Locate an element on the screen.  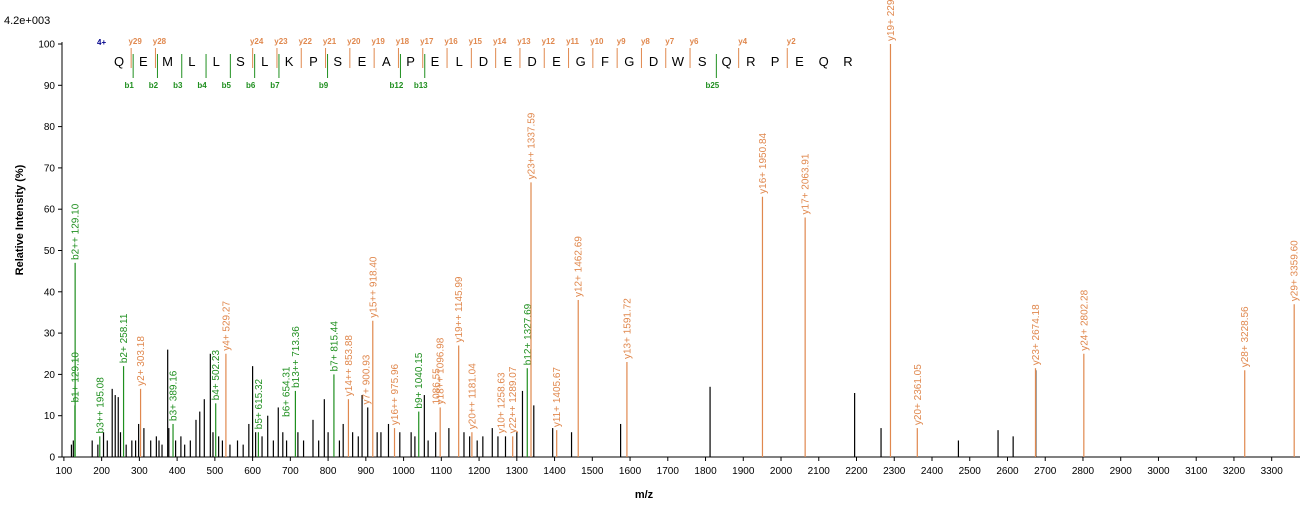
peak-label: y18++ 1096.98 is located at coordinates (441, 370).